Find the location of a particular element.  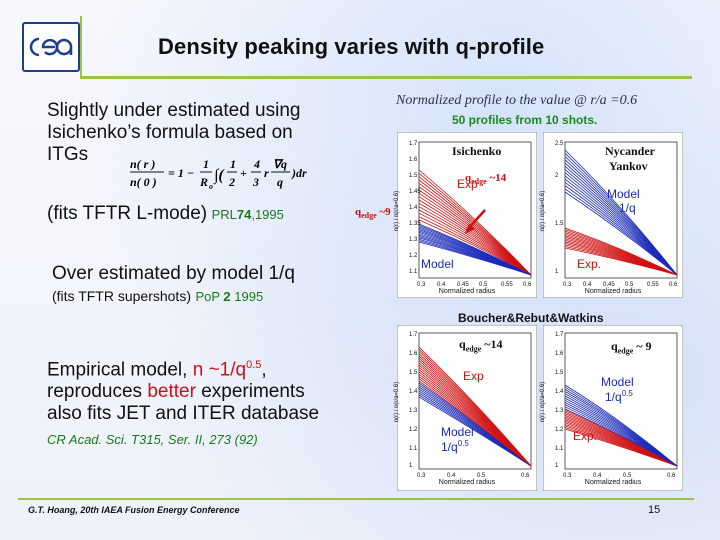

fits-tftr-lmode: (fits TFTR L-mode) PRL74,1995 is located at coordinates (165, 214).